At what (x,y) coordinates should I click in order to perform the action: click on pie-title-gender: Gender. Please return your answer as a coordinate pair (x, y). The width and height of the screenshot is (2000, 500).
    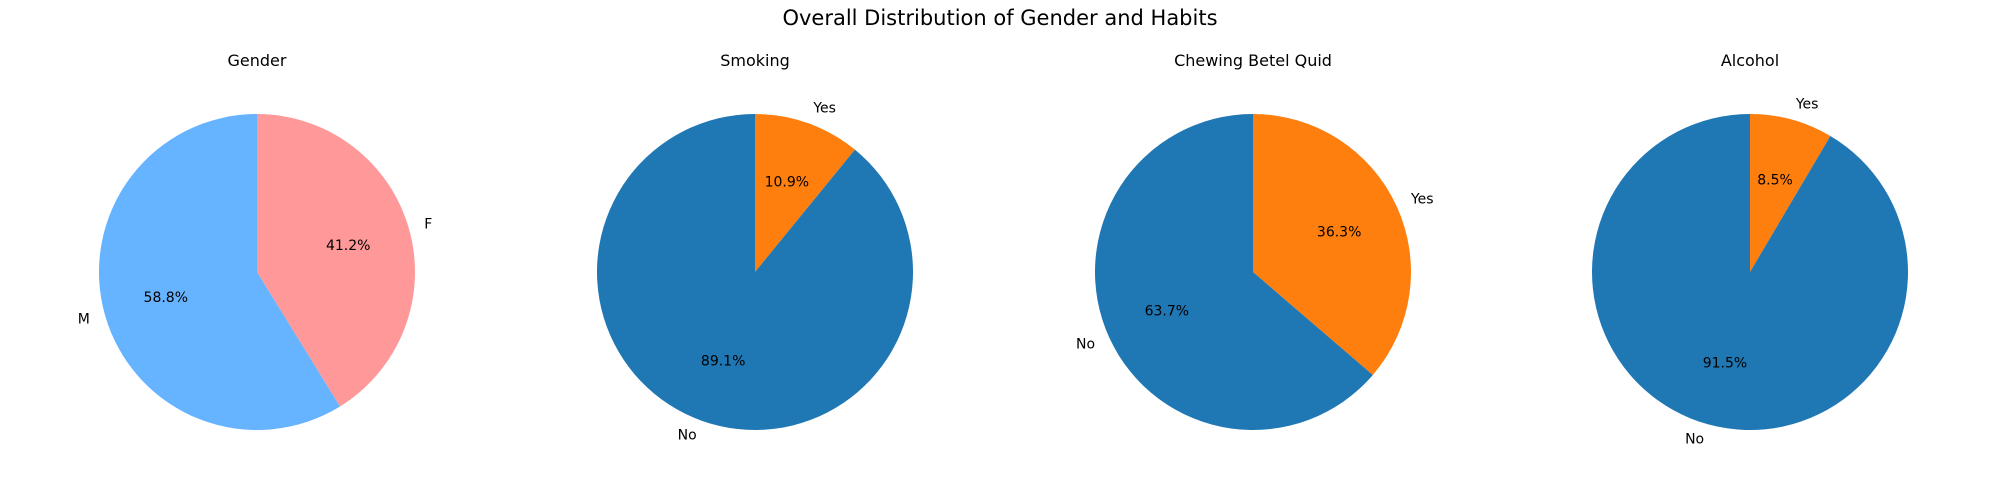
    Looking at the image, I should click on (257, 60).